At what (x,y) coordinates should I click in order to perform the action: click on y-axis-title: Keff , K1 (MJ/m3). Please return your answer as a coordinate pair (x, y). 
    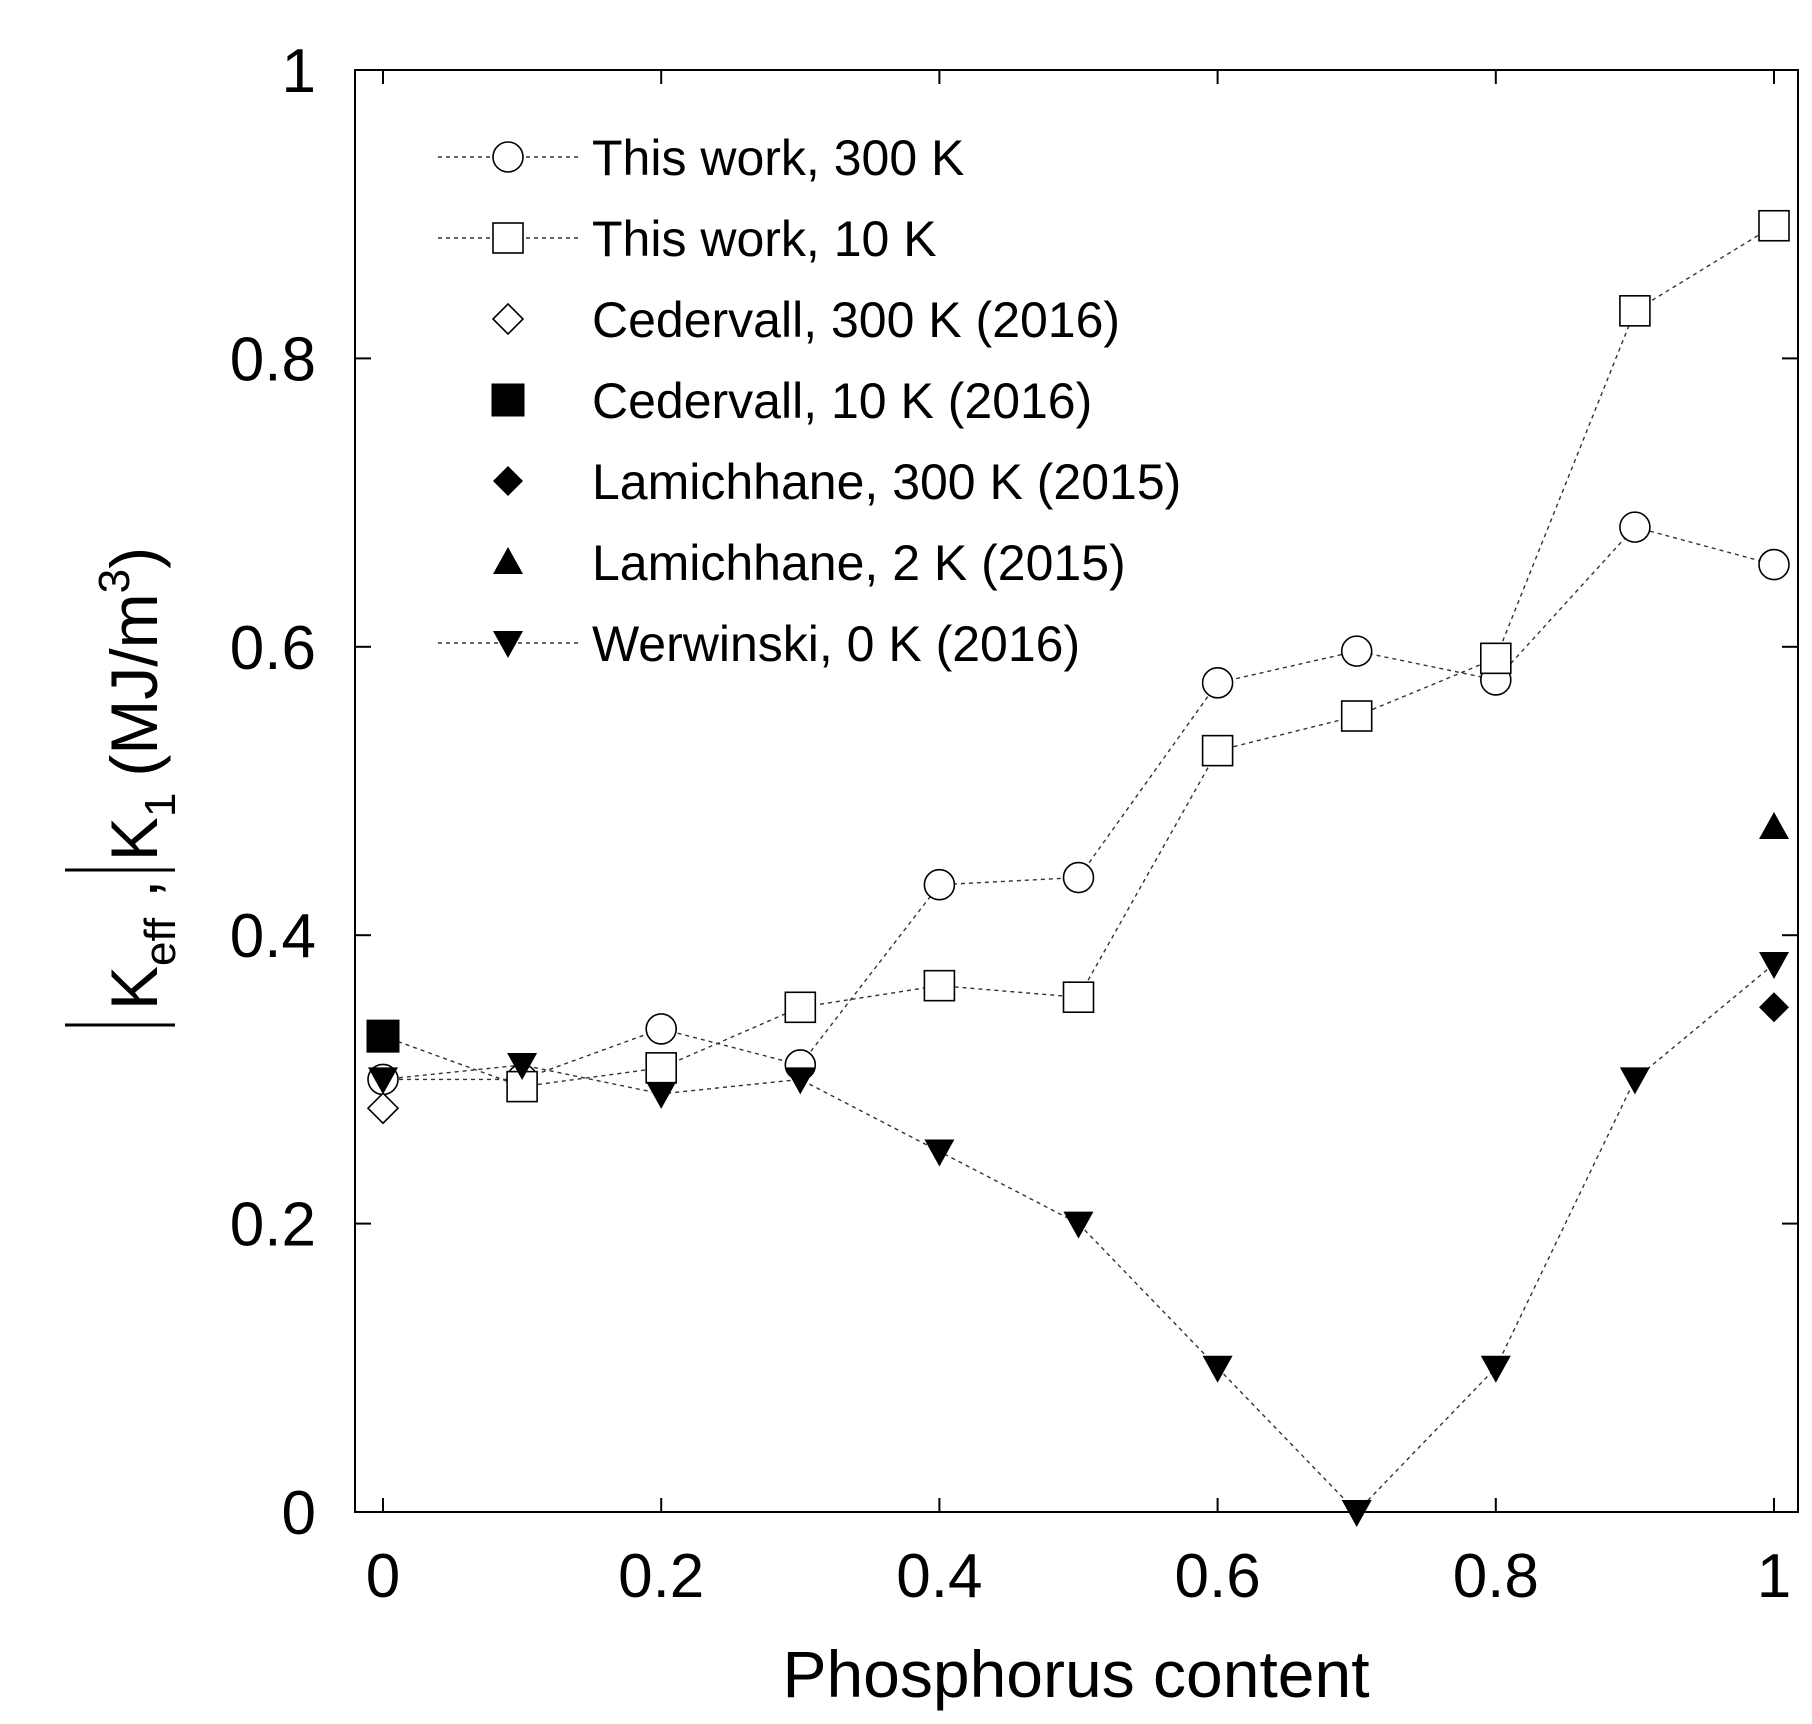
    Looking at the image, I should click on (125, 787).